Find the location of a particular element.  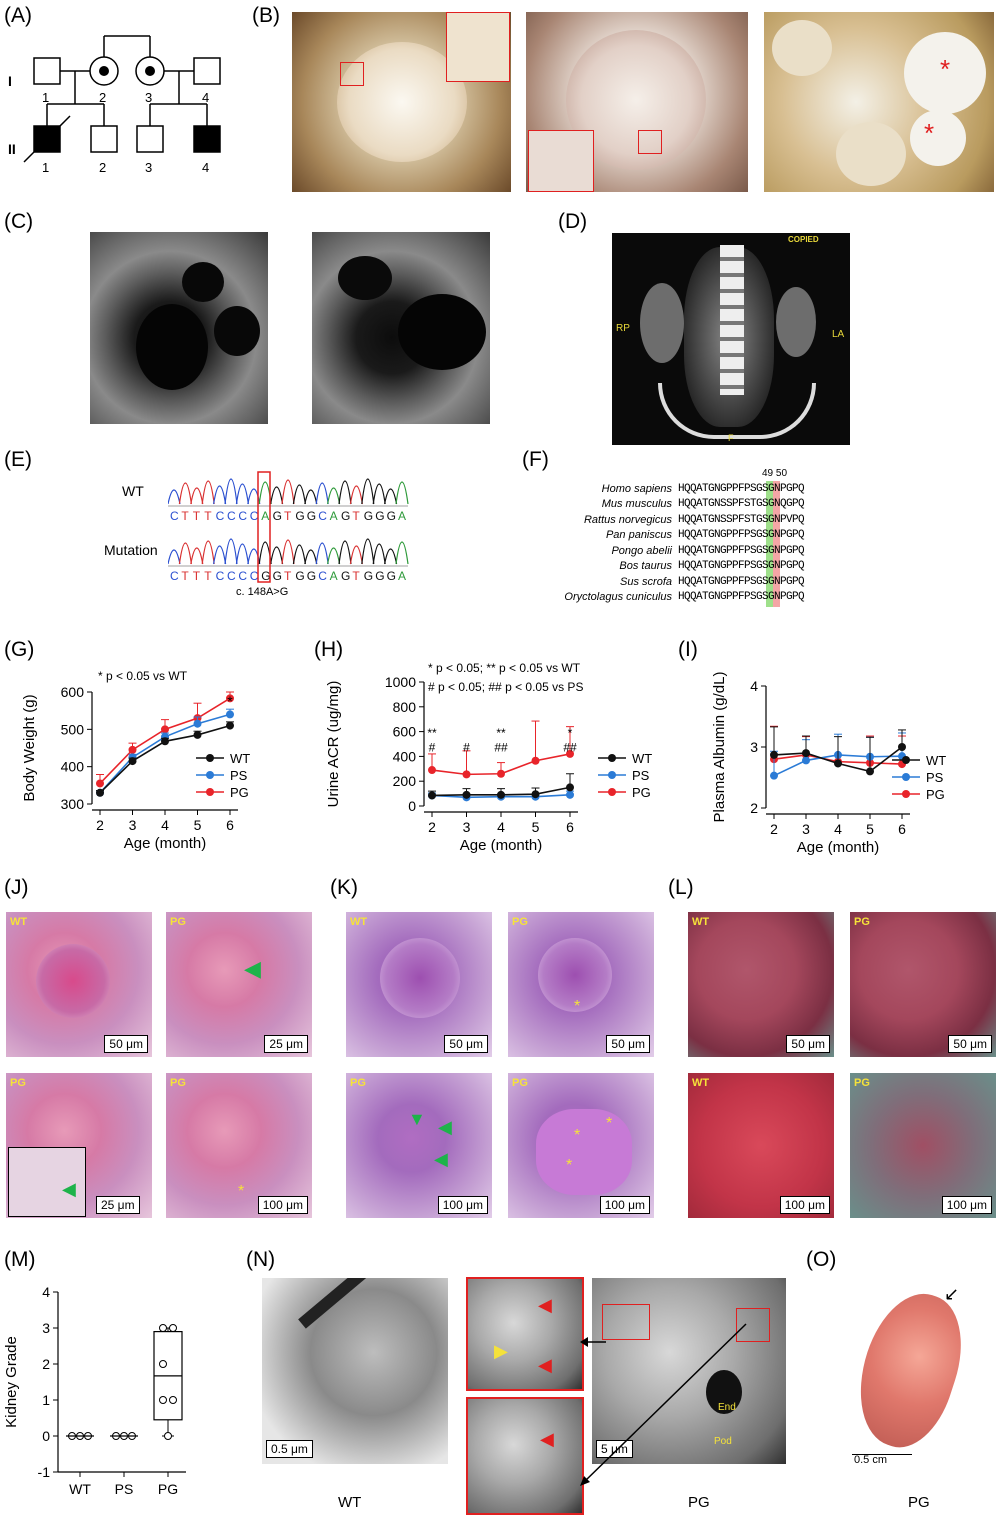

species-name: Mus musculus is located at coordinates (636, 504).